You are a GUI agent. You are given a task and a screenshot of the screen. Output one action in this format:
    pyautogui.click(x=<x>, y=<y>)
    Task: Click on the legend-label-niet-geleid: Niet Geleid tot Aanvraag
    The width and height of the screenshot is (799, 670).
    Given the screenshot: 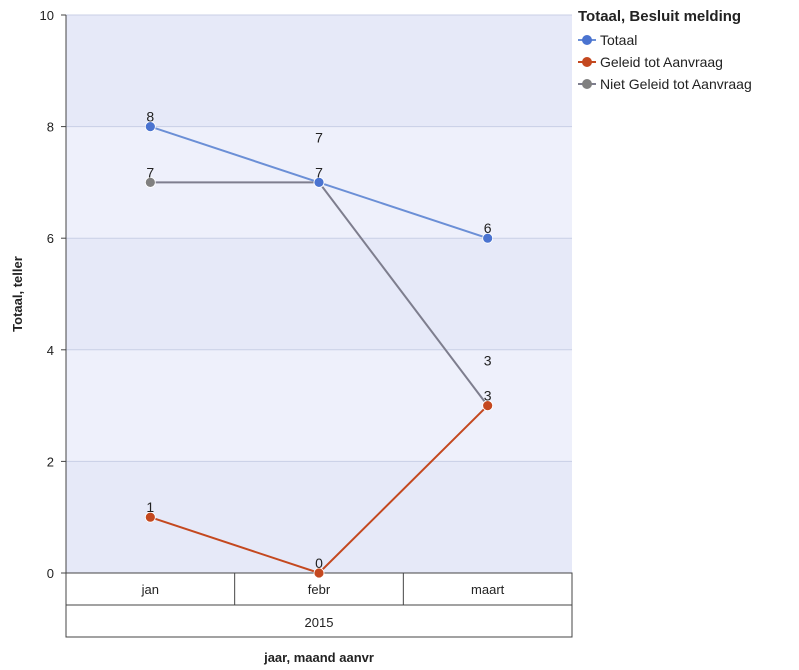 What is the action you would take?
    pyautogui.click(x=676, y=84)
    